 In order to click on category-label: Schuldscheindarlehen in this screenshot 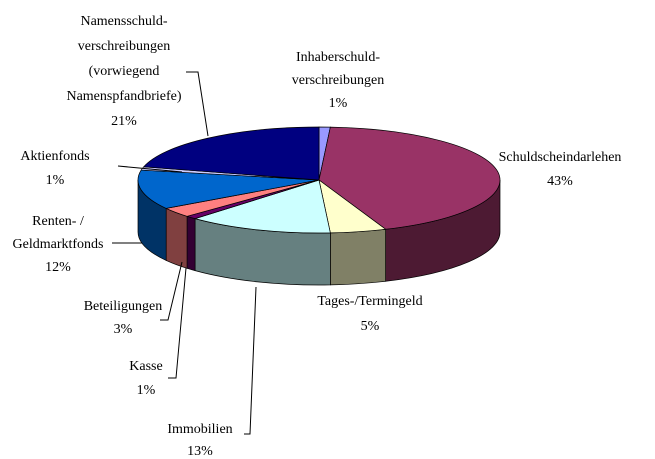, I will do `click(560, 157)`.